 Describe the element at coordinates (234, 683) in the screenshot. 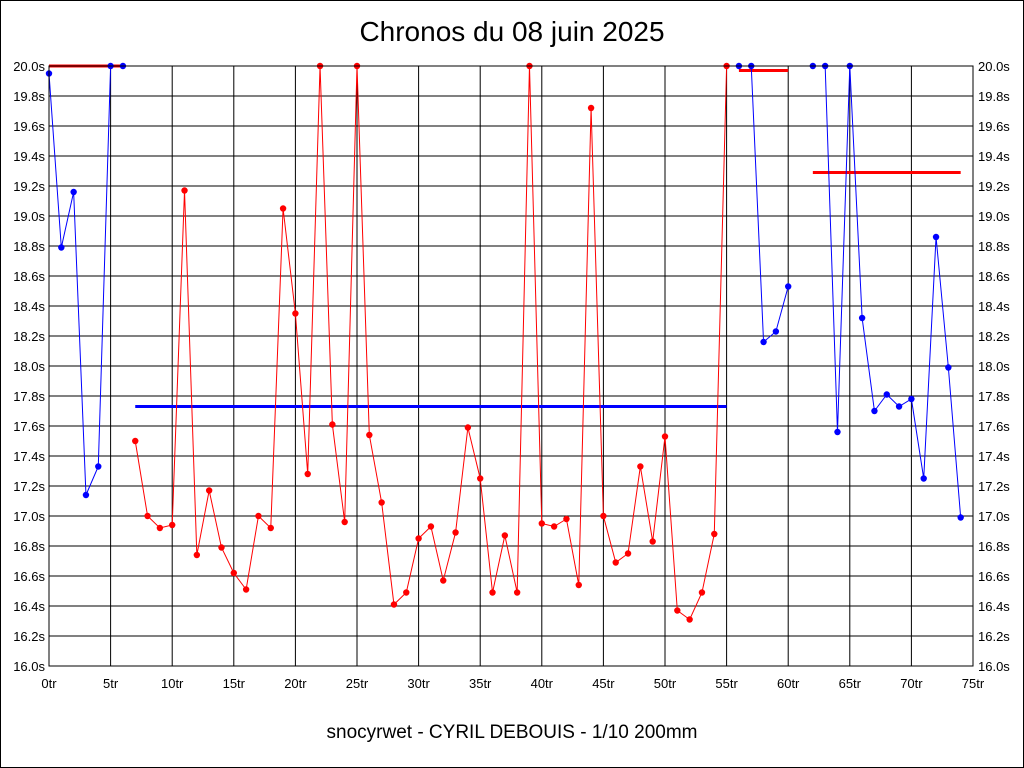

I see `x-tick-label: 15tr` at that location.